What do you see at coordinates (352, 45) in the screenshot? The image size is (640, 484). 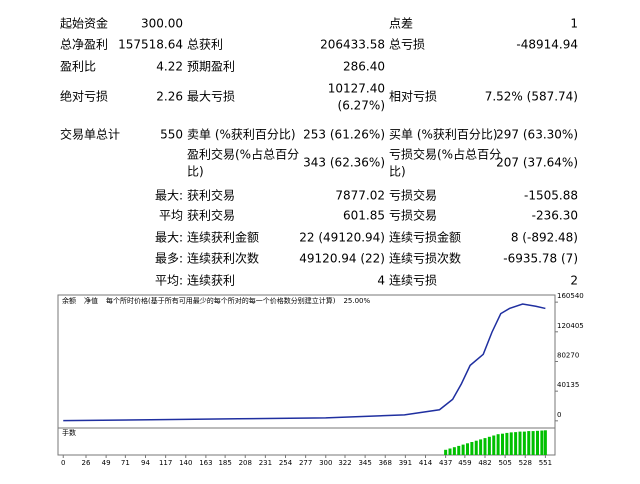 I see `report-cell: 206433.58` at bounding box center [352, 45].